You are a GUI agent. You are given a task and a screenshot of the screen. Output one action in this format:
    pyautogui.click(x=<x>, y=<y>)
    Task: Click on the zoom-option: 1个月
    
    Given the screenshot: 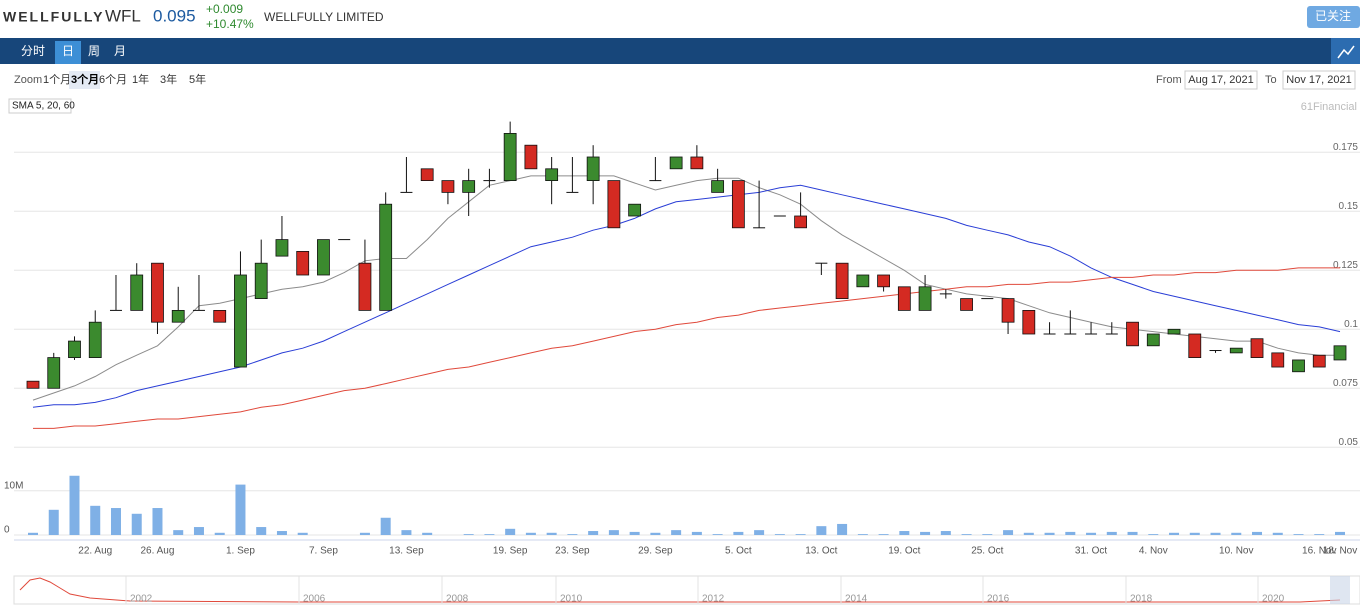 What is the action you would take?
    pyautogui.click(x=57, y=79)
    